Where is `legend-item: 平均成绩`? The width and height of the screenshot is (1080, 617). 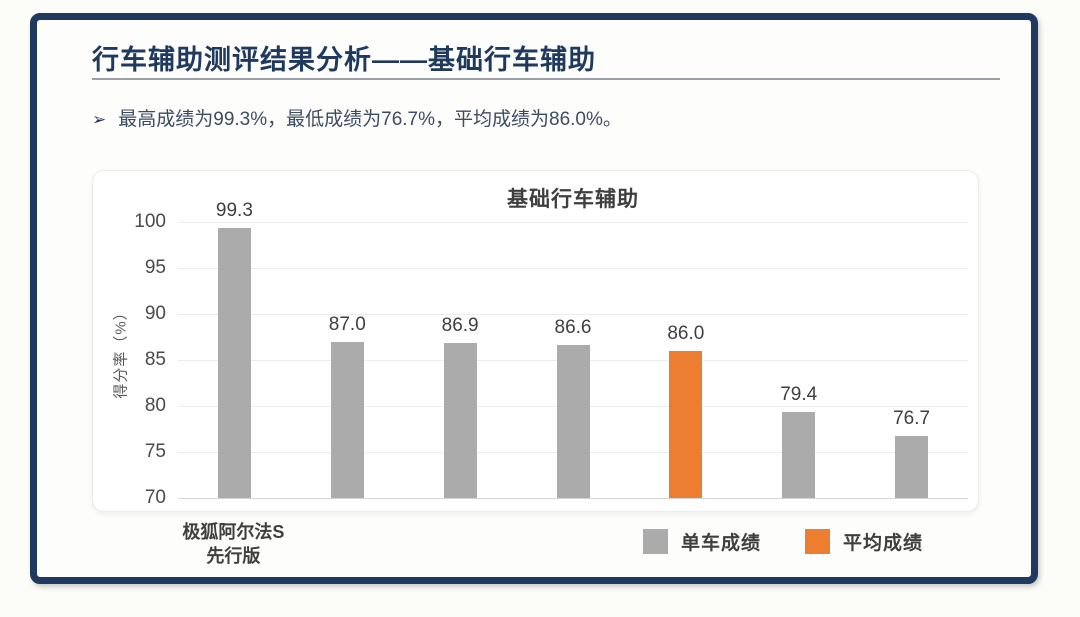
legend-item: 平均成绩 is located at coordinates (864, 541).